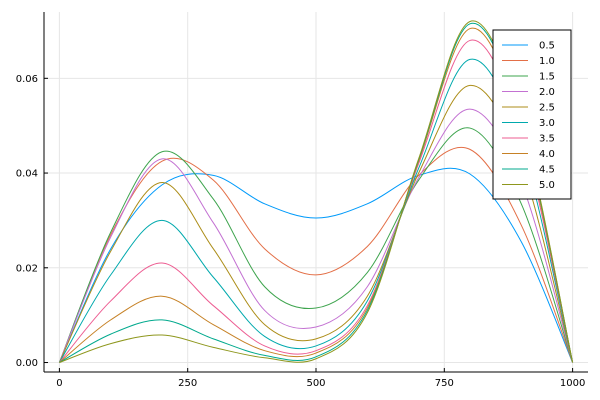 The height and width of the screenshot is (400, 600). Describe the element at coordinates (27, 268) in the screenshot. I see `y-tick-label: 0.02` at that location.